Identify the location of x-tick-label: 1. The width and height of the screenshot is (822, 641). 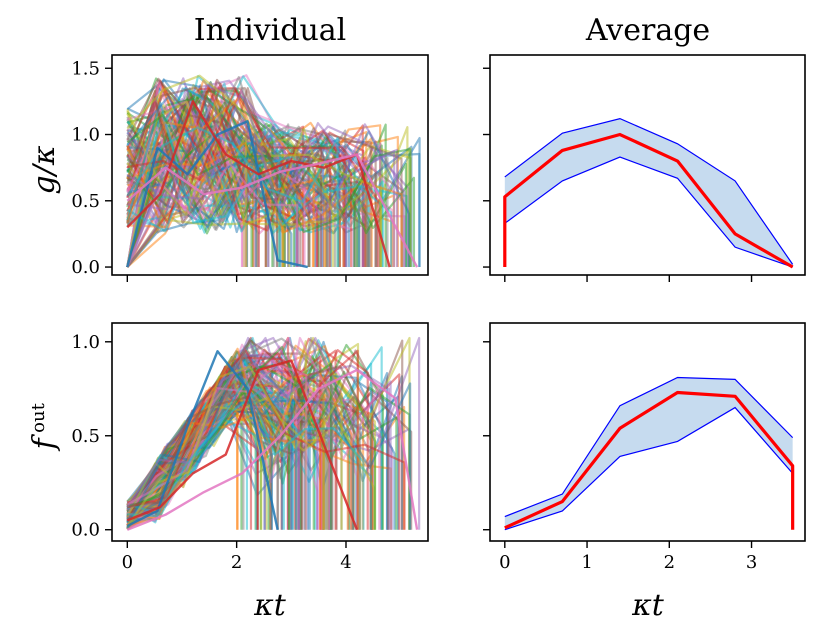
(586, 562).